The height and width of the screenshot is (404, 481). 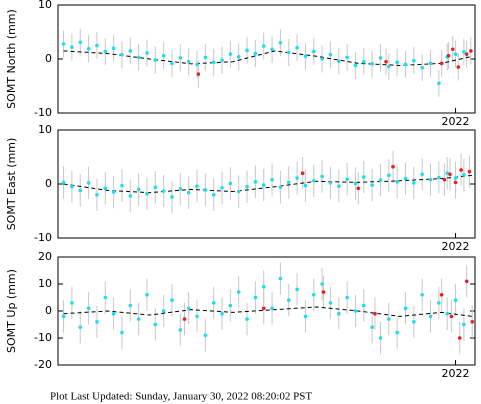 What do you see at coordinates (11, 311) in the screenshot?
I see `y-axis-label: SOMT Up (mm)` at bounding box center [11, 311].